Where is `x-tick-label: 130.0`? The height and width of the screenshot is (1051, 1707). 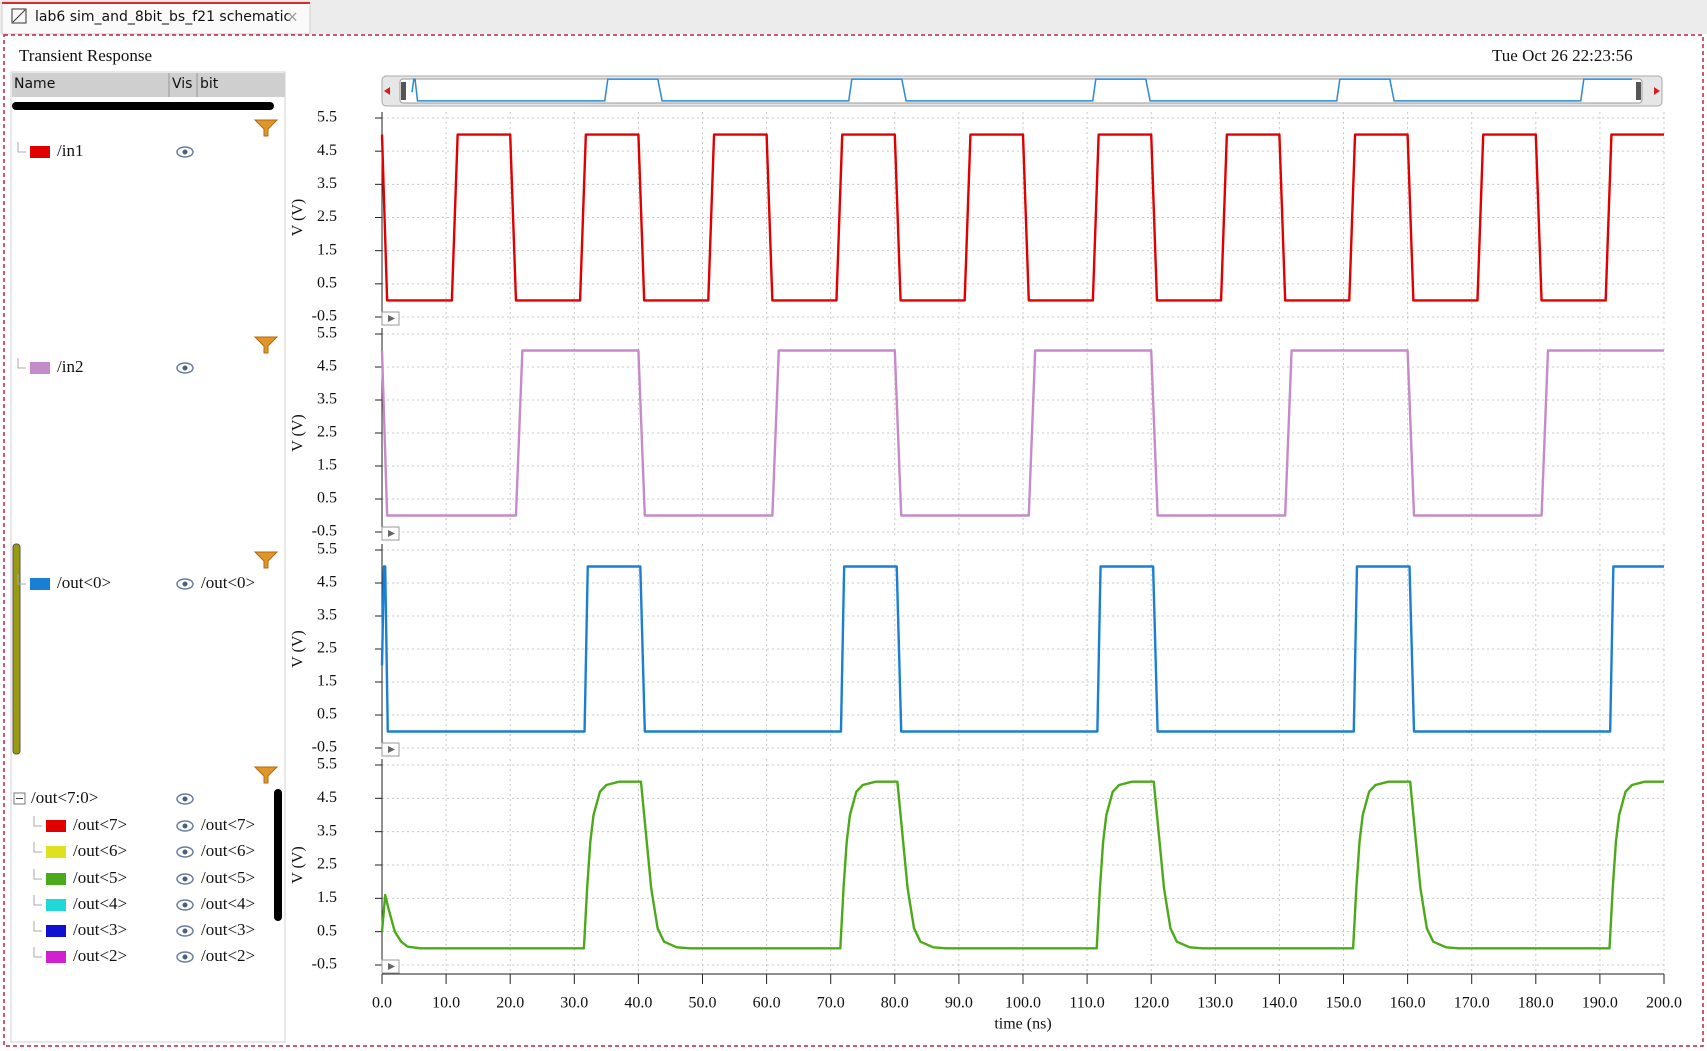
x-tick-label: 130.0 is located at coordinates (1215, 1003).